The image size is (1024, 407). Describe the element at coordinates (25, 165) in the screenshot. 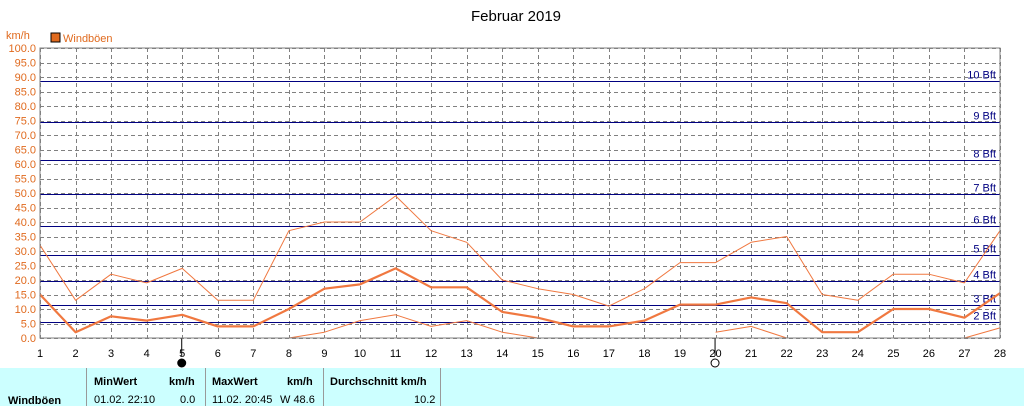

I see `y-tick-label: 60.0` at that location.